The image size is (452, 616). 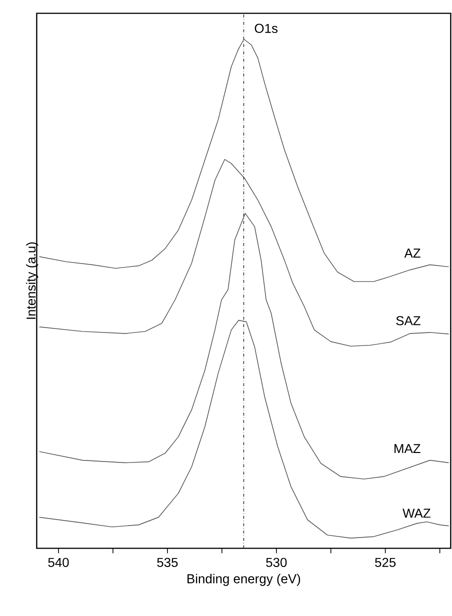 I want to click on x-tick-label: 540, so click(x=58, y=562).